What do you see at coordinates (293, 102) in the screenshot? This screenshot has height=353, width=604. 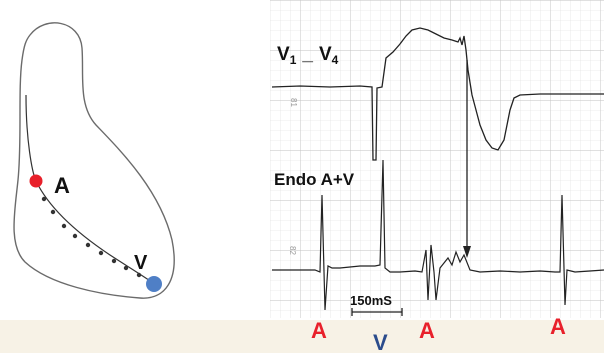 I see `grid-mark-81: 81` at bounding box center [293, 102].